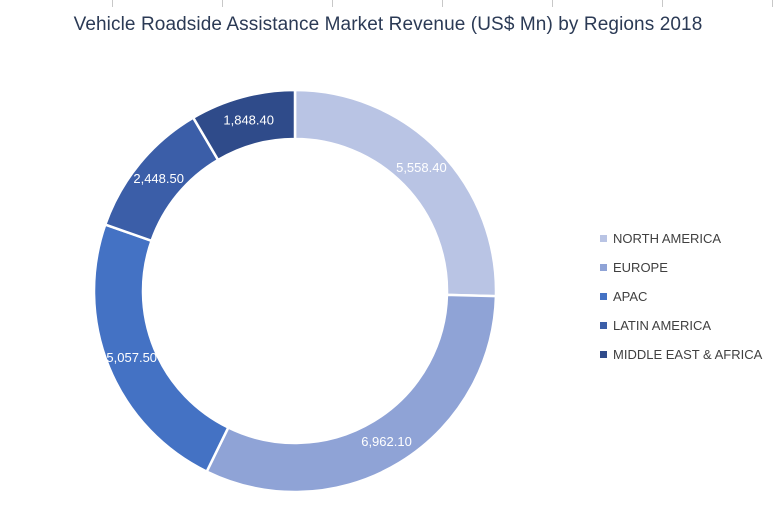 The height and width of the screenshot is (522, 776). Describe the element at coordinates (351, 393) in the screenshot. I see `donut-slice-europe` at that location.